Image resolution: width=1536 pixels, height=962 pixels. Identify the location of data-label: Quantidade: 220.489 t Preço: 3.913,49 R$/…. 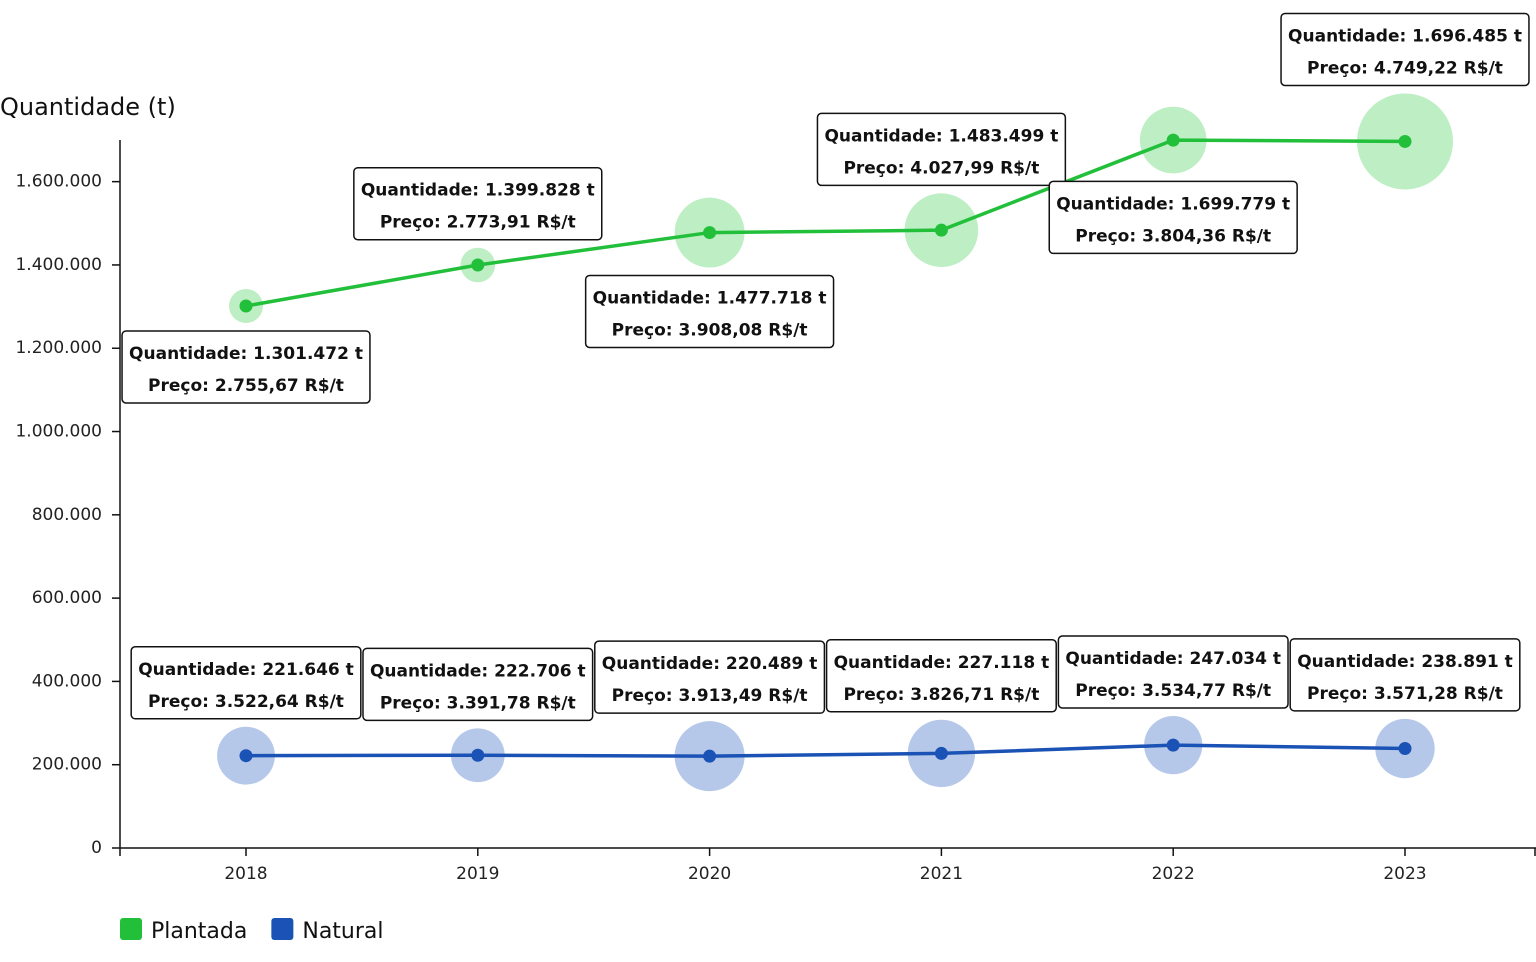
(710, 677).